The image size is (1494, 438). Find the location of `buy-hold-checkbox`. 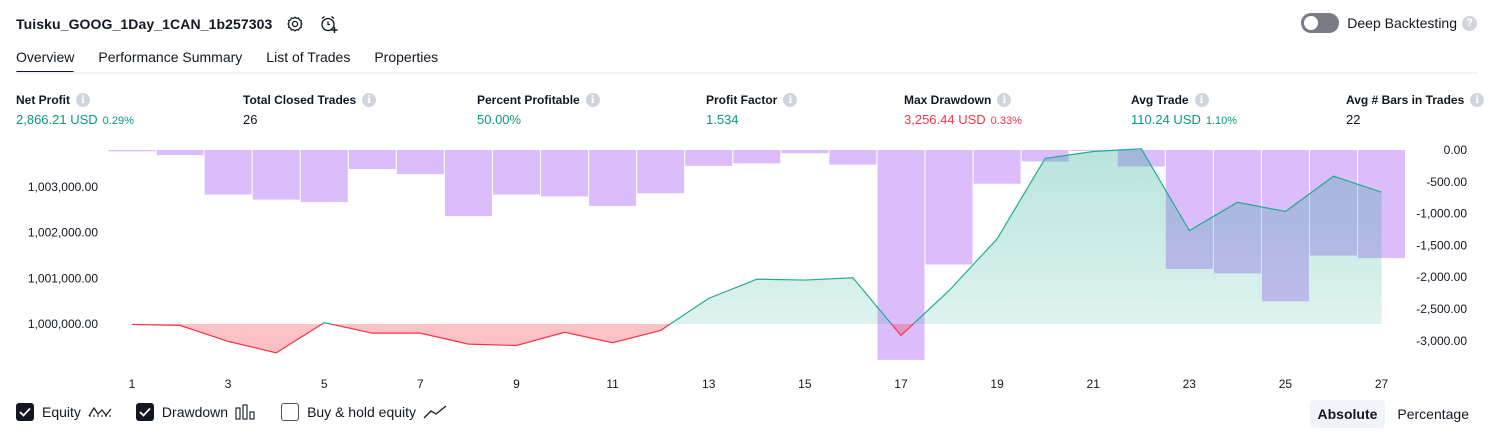

buy-hold-checkbox is located at coordinates (290, 412).